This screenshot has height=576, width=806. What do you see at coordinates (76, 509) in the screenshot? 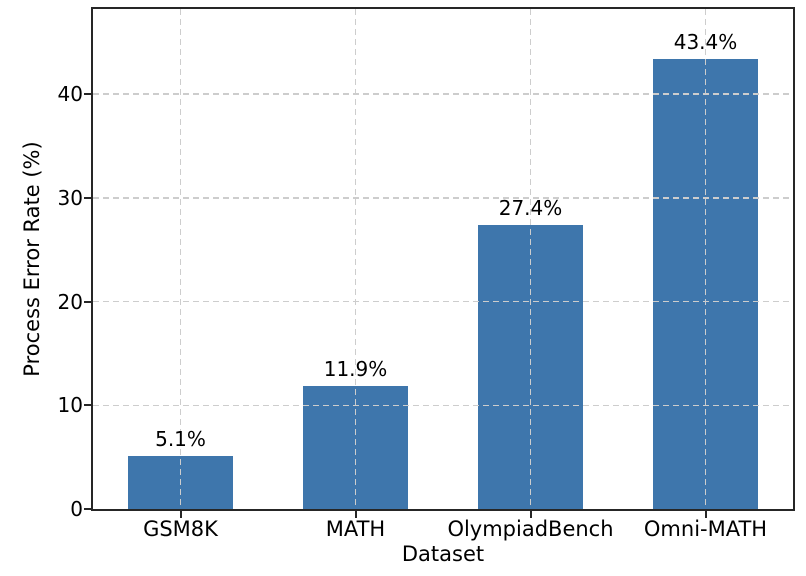
I see `y-tick-label: 0` at bounding box center [76, 509].